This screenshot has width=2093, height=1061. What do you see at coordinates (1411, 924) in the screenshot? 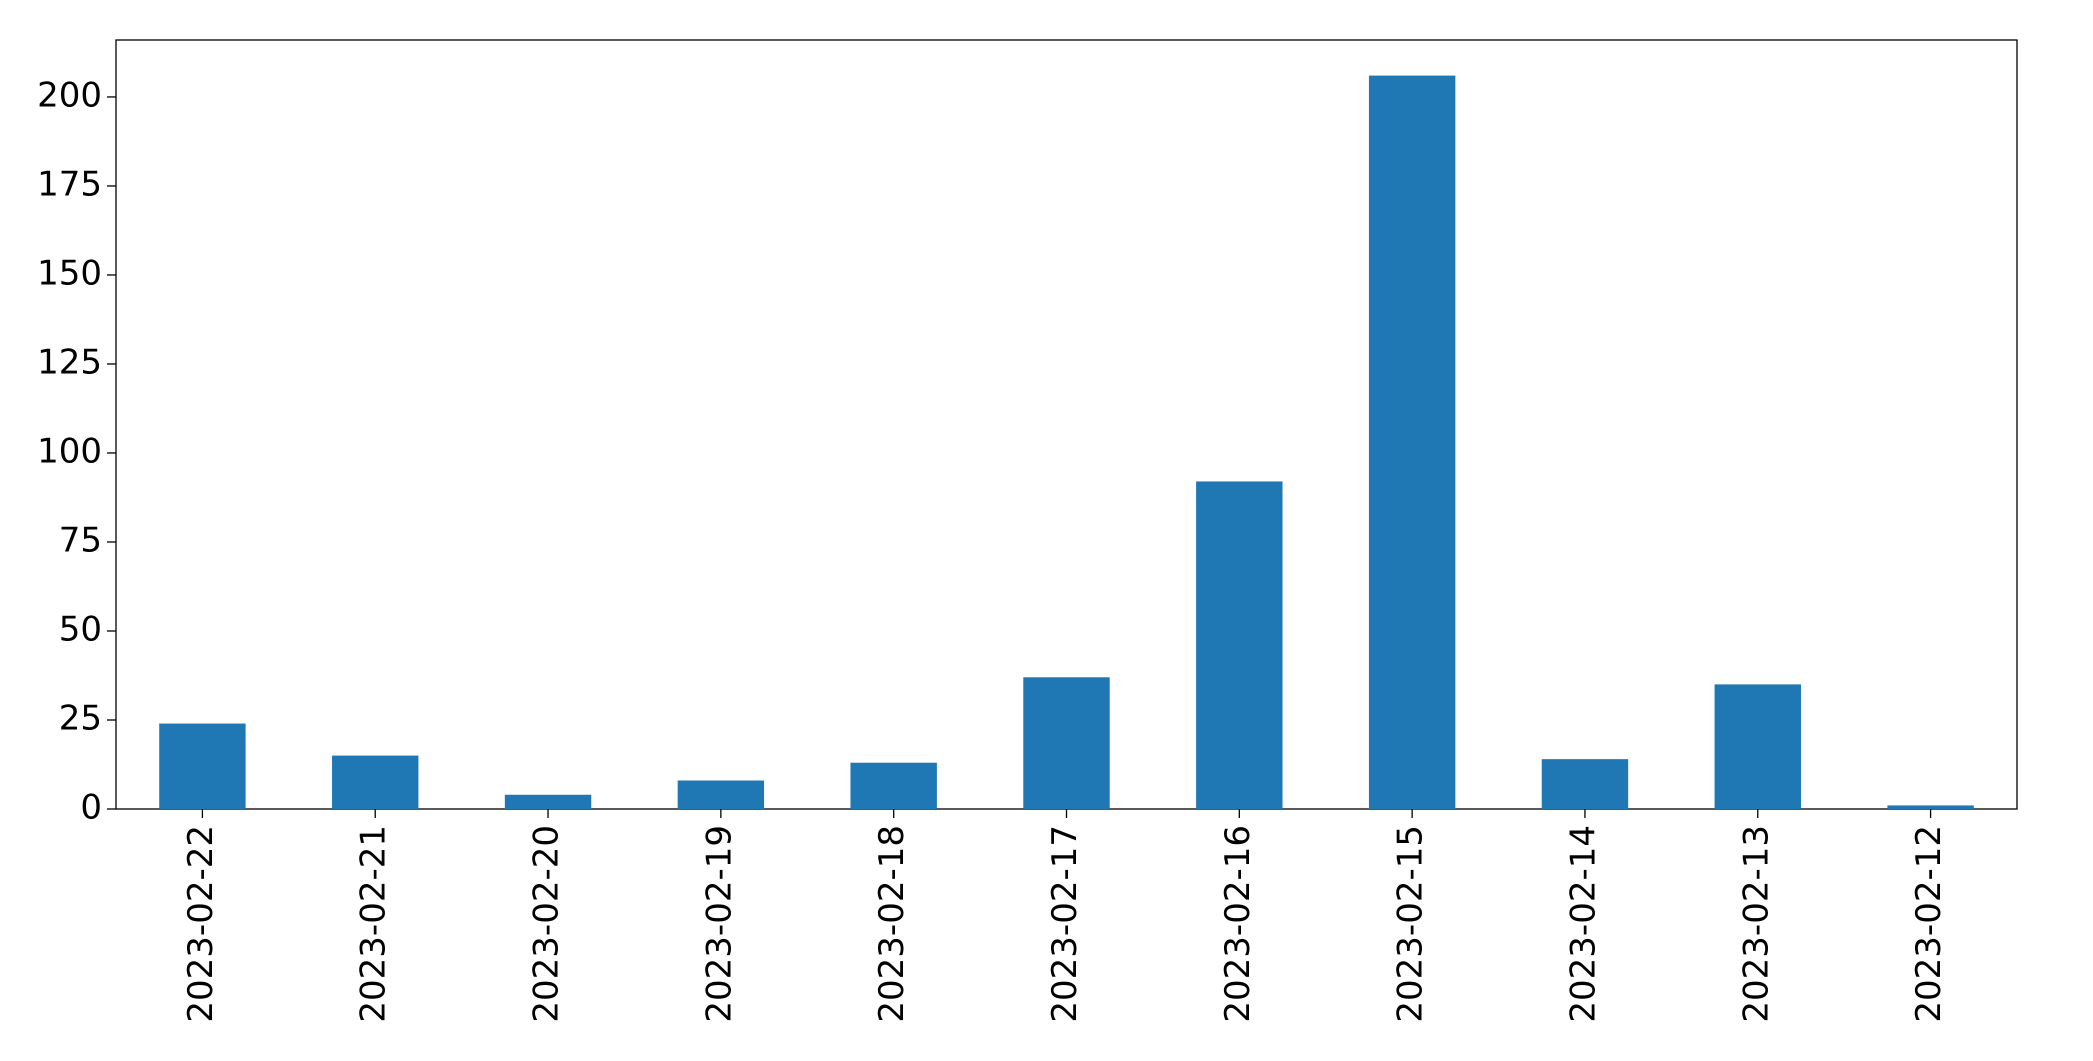
I see `x-tick-label: 2023-02-15` at bounding box center [1411, 924].